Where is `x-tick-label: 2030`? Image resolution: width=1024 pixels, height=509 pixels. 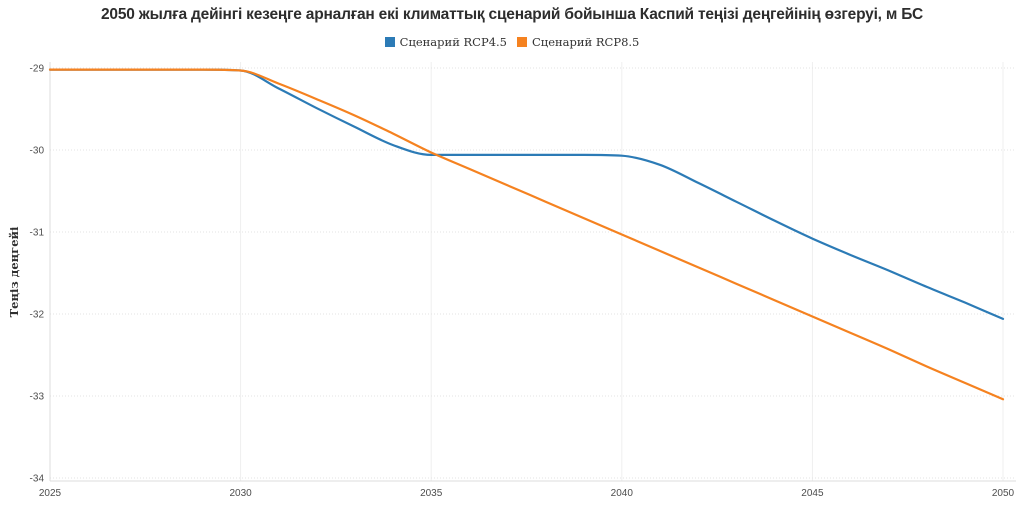
x-tick-label: 2030 is located at coordinates (240, 493).